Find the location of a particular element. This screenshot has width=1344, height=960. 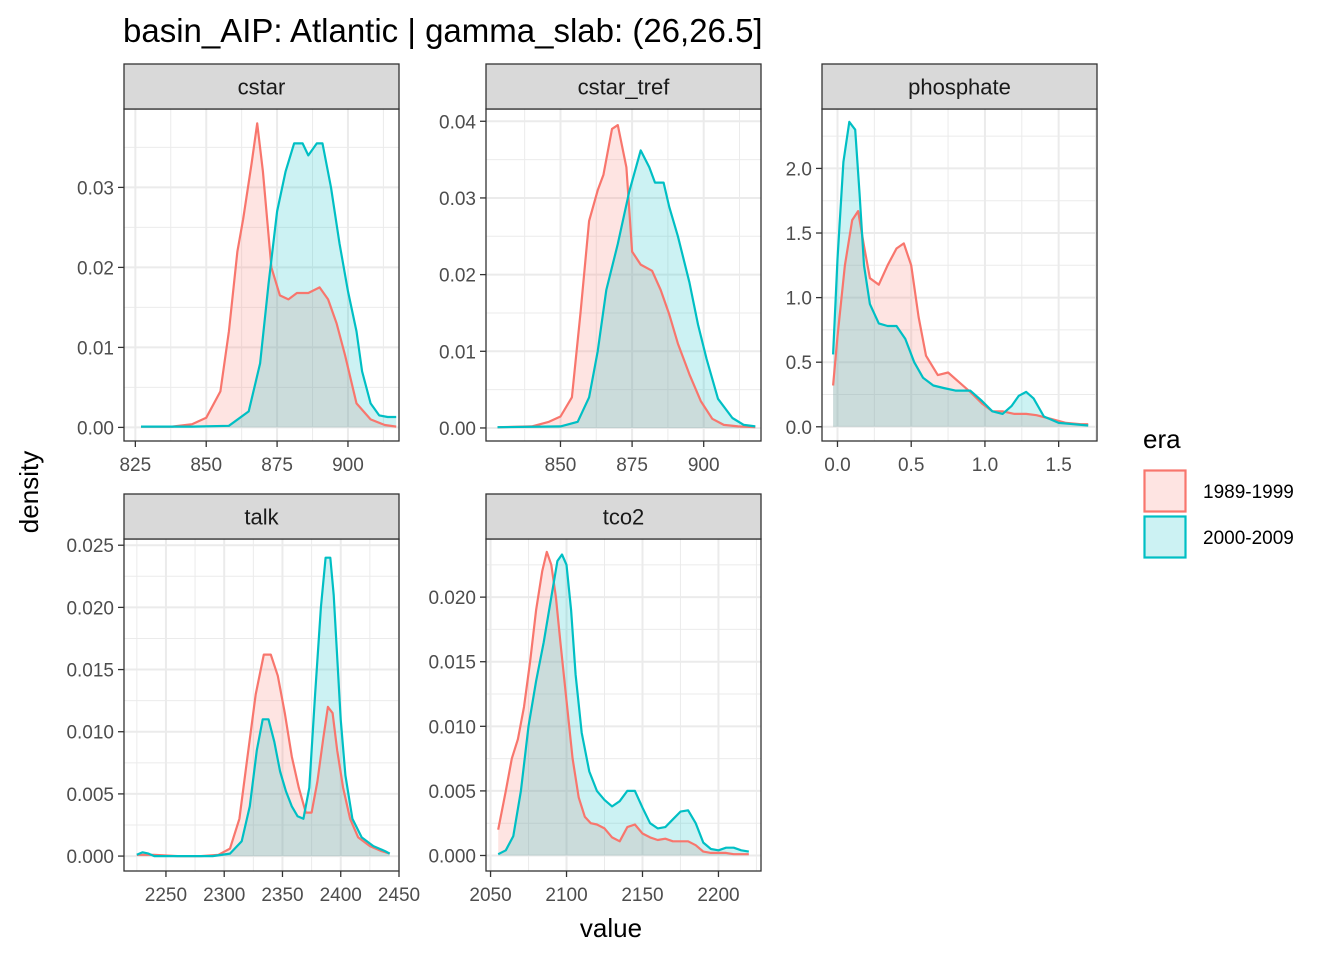

x-tick-label: 2350 is located at coordinates (282, 895).